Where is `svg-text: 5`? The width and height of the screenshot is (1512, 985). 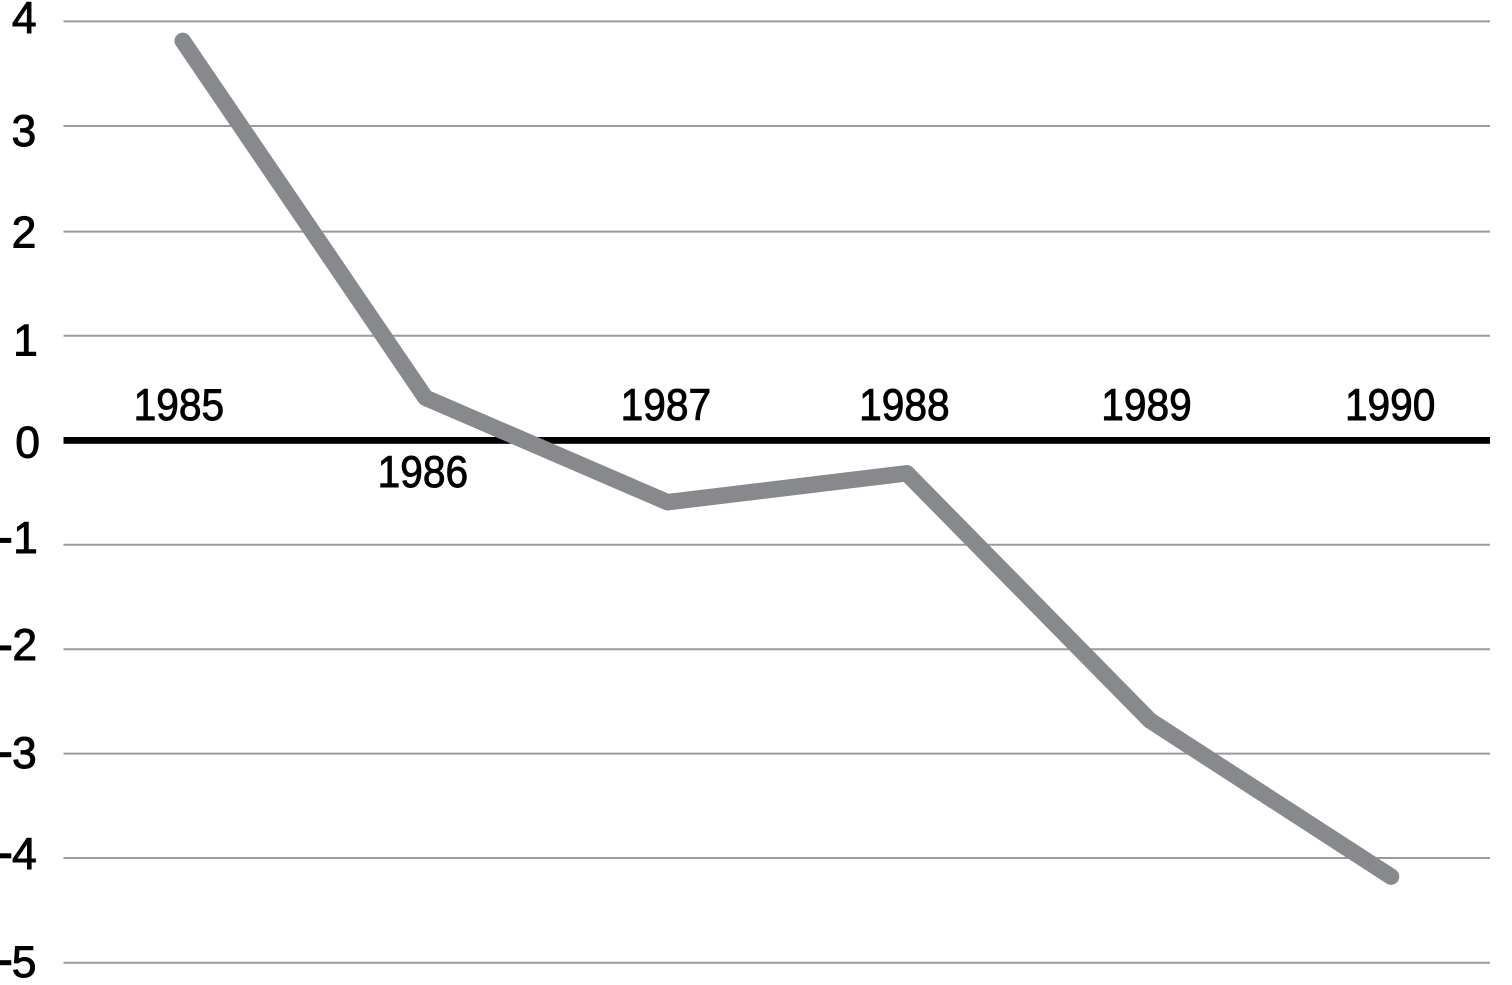
svg-text: 5 is located at coordinates (24, 961).